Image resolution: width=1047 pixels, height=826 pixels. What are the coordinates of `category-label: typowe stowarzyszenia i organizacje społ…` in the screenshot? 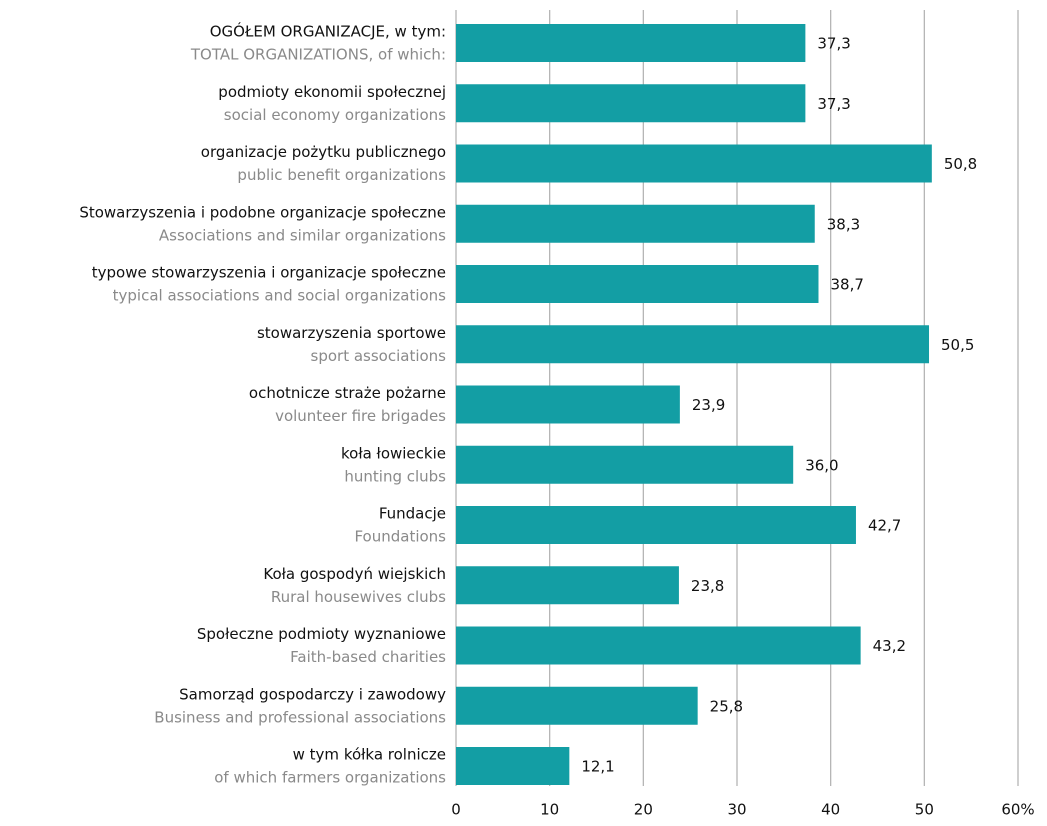 It's located at (269, 273).